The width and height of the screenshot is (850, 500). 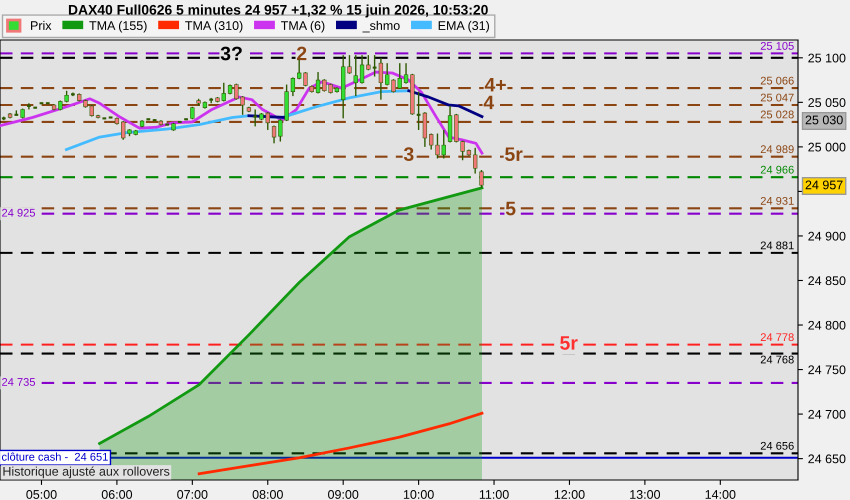 What do you see at coordinates (495, 85) in the screenshot?
I see `annotation: 4+` at bounding box center [495, 85].